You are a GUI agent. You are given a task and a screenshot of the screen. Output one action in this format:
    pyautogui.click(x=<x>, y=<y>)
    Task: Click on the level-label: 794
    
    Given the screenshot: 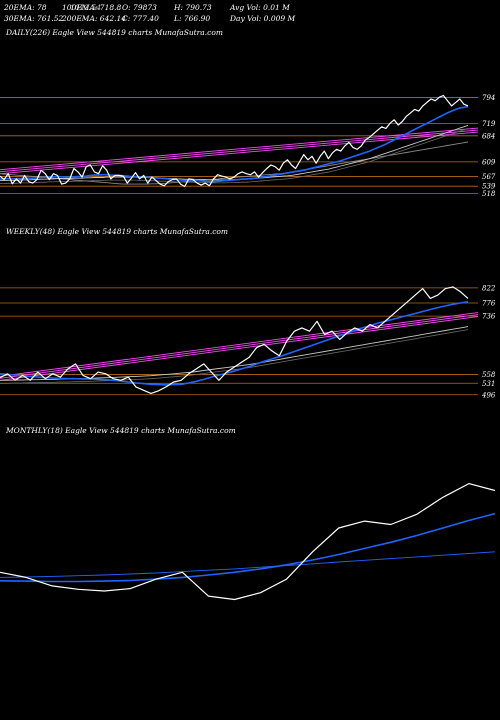 What is the action you would take?
    pyautogui.click(x=488, y=98)
    